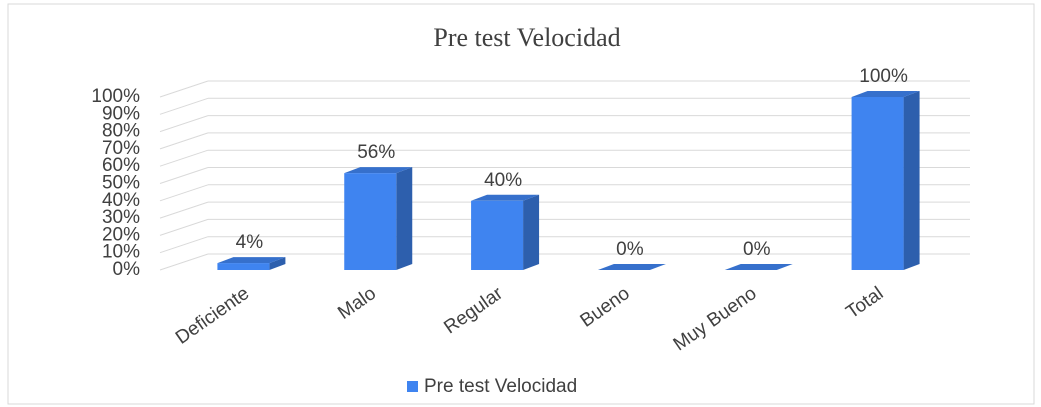 Image resolution: width=1041 pixels, height=407 pixels. Describe the element at coordinates (503, 180) in the screenshot. I see `data-label: 40%` at that location.